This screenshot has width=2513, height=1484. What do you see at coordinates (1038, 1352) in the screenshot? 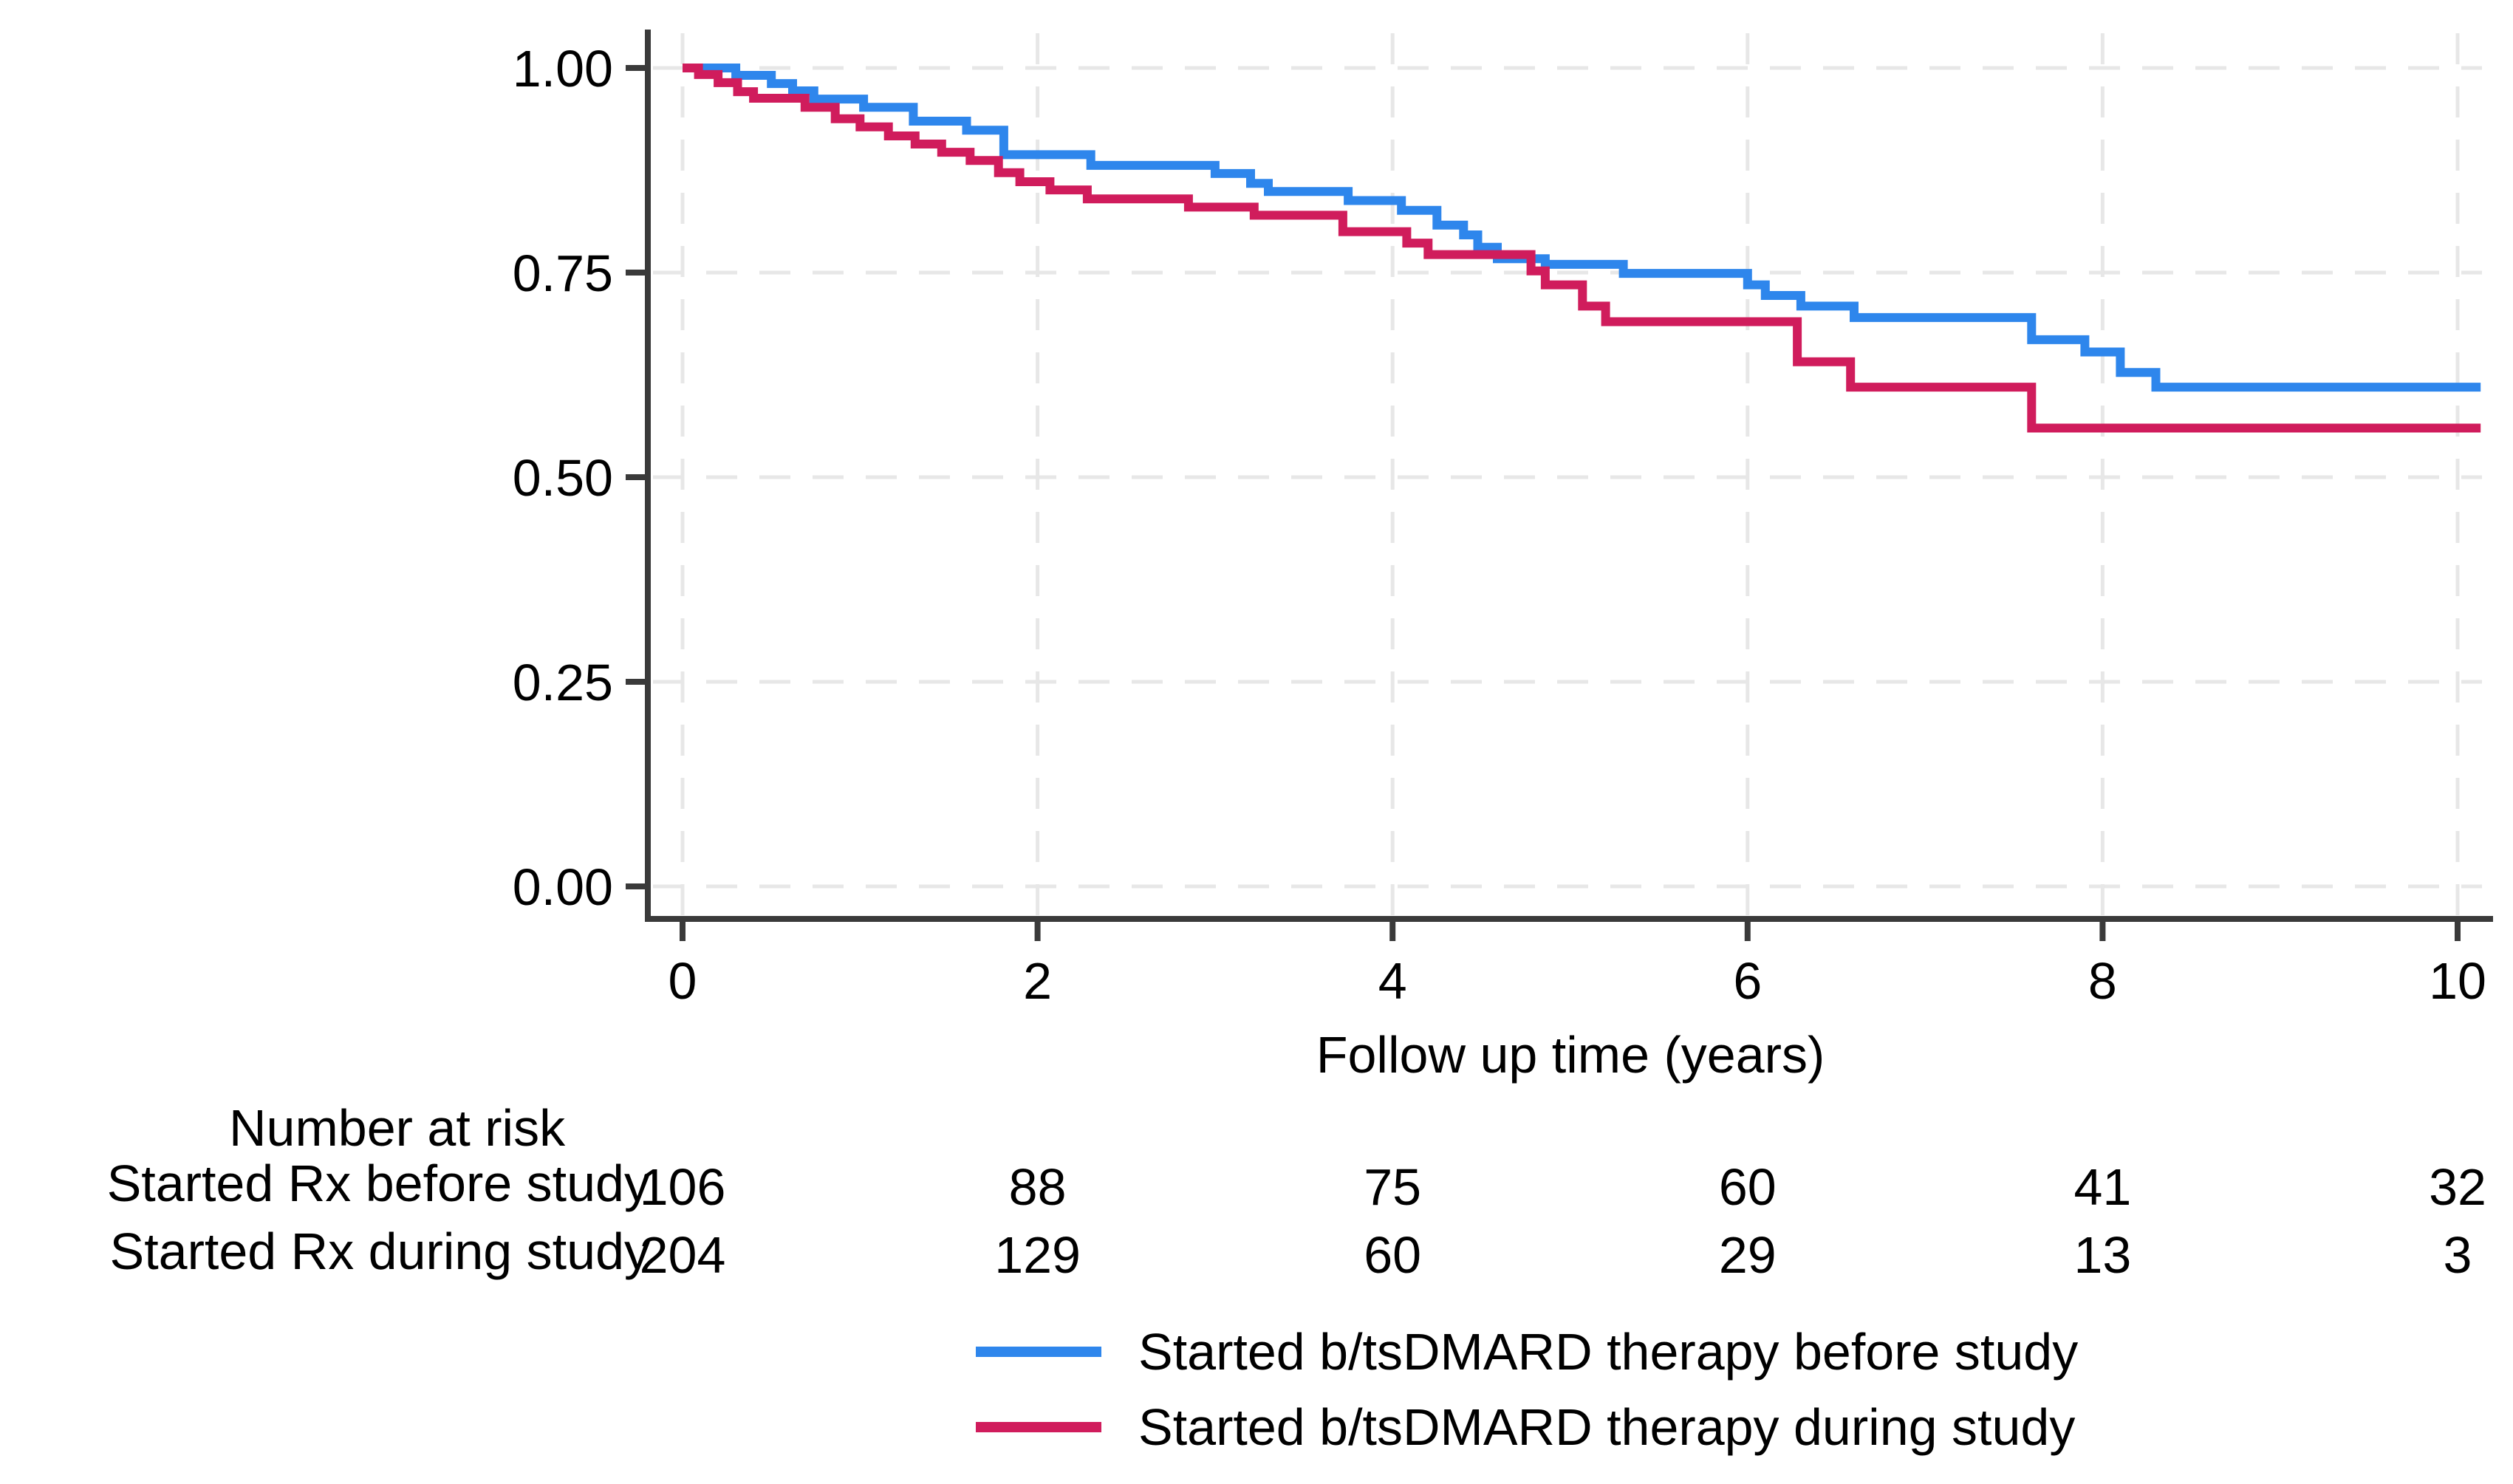
I see `legend-line-swatch-before-study` at bounding box center [1038, 1352].